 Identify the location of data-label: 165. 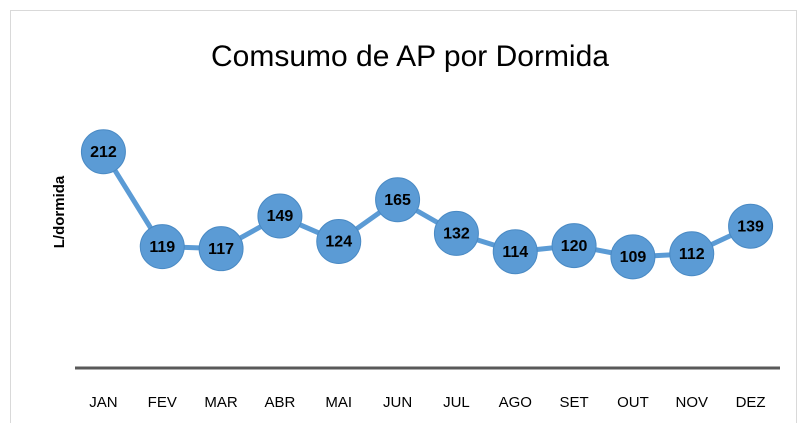
(397, 200).